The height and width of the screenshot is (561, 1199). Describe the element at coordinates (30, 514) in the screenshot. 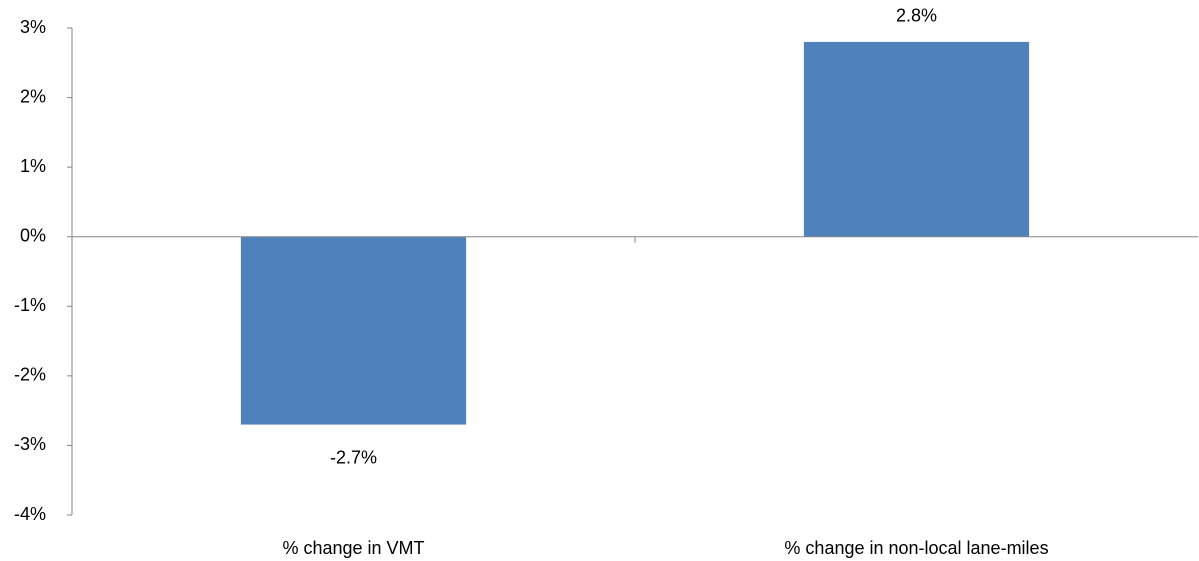

I see `y-tick-label: -4%` at that location.